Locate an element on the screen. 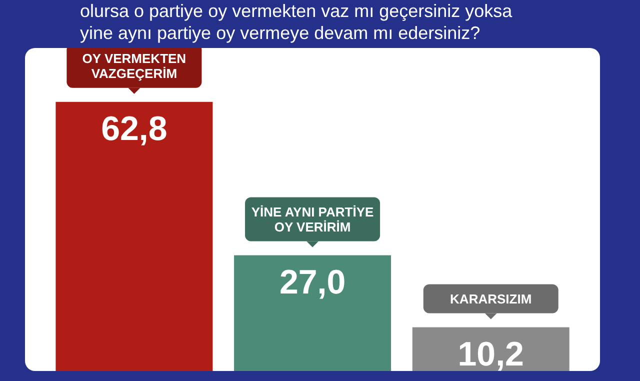 The height and width of the screenshot is (381, 640). chart-title: olursa o partiye oy vermekten vaz mı geçersiniz yoksa yine aynı partiye oy vermeye devam mı edersiniz? is located at coordinates (296, 22).